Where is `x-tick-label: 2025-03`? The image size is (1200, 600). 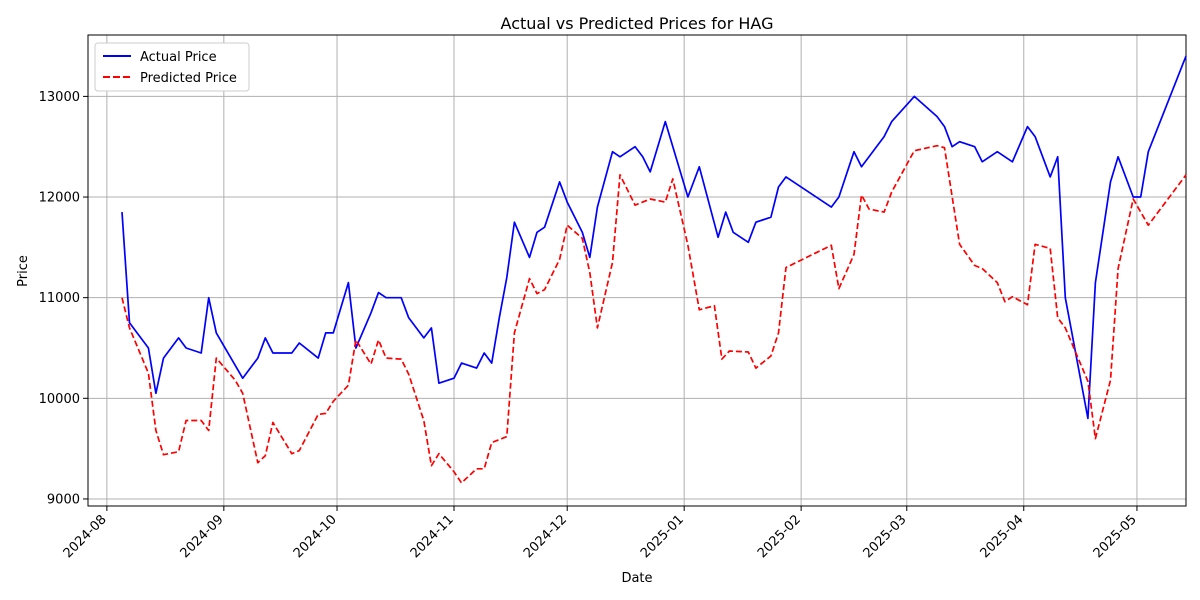 x-tick-label: 2025-03 is located at coordinates (885, 536).